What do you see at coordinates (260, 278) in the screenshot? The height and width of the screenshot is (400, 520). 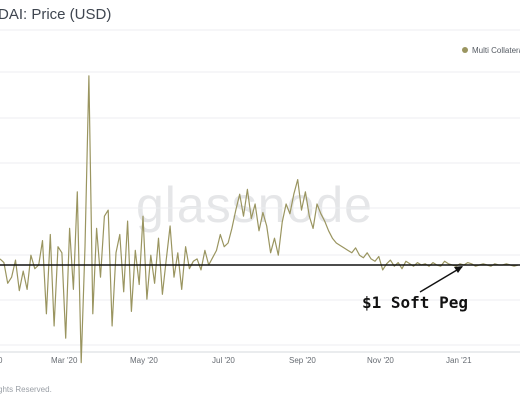 I see `annotation-layer` at bounding box center [260, 278].